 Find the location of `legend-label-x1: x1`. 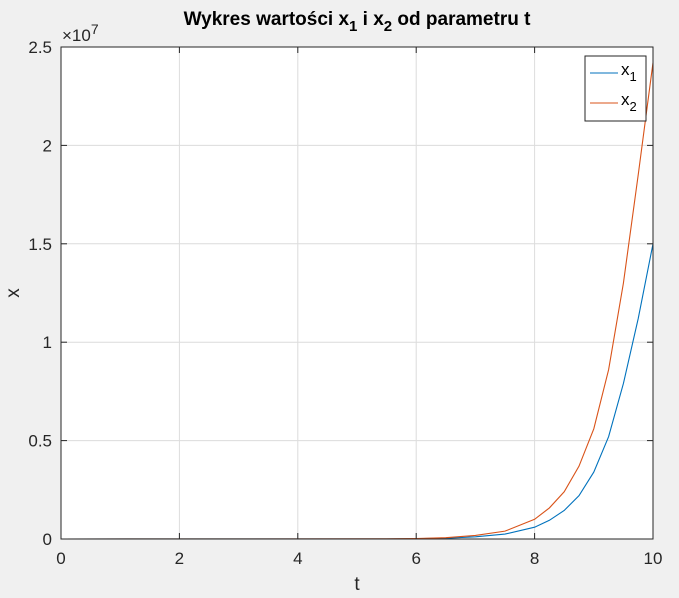

legend-label-x1: x1 is located at coordinates (629, 72).